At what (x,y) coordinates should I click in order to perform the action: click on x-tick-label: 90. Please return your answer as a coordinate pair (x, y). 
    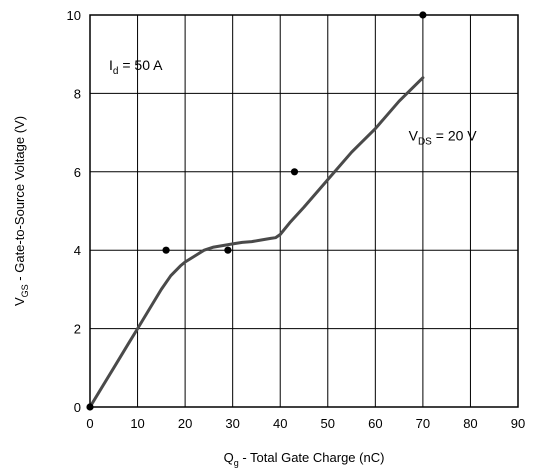
    Looking at the image, I should click on (518, 423).